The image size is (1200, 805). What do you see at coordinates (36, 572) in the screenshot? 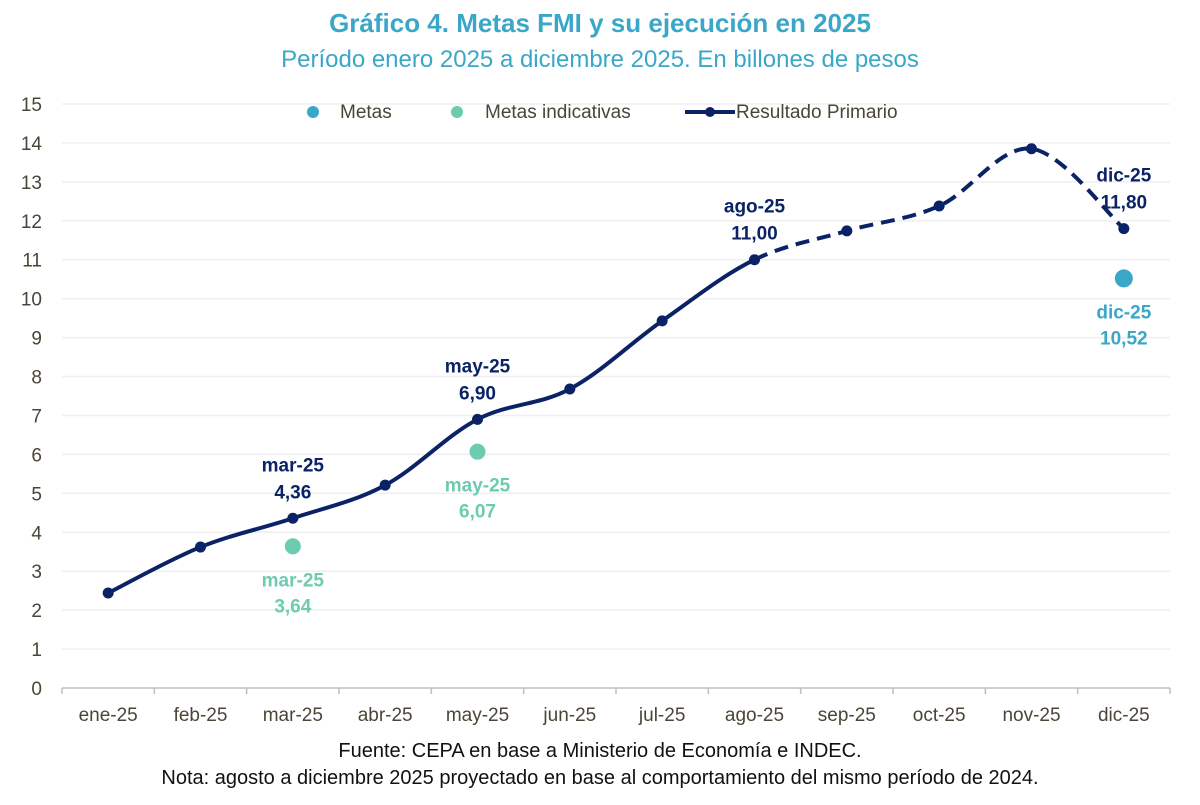
I see `y-tick-label: 3` at bounding box center [36, 572].